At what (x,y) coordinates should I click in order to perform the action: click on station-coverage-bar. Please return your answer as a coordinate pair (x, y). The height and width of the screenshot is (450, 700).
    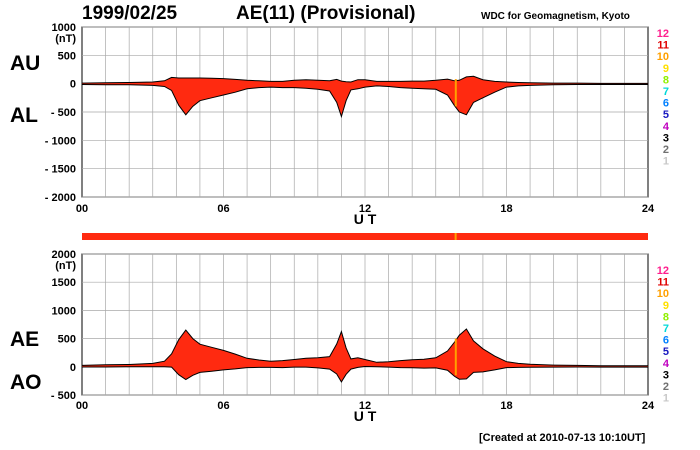
    Looking at the image, I should click on (365, 236).